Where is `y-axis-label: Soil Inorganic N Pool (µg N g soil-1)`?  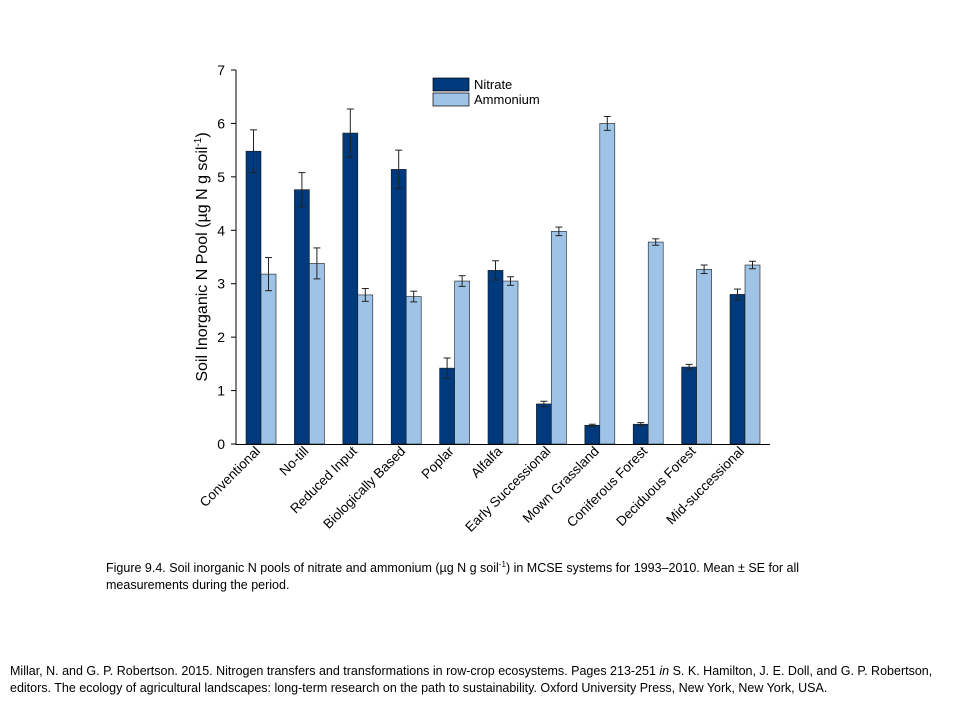 y-axis-label: Soil Inorganic N Pool (µg N g soil-1) is located at coordinates (202, 256).